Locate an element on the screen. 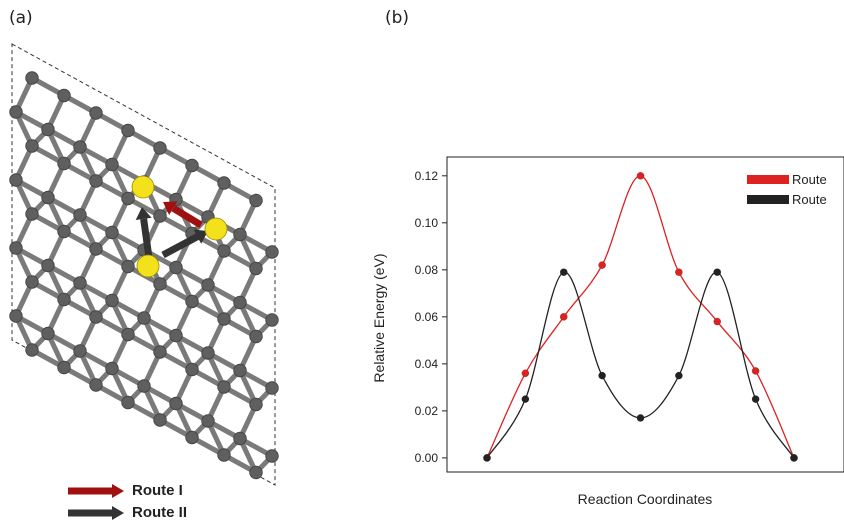 This screenshot has width=844, height=523. y-tick-label: 0.06 is located at coordinates (427, 317).